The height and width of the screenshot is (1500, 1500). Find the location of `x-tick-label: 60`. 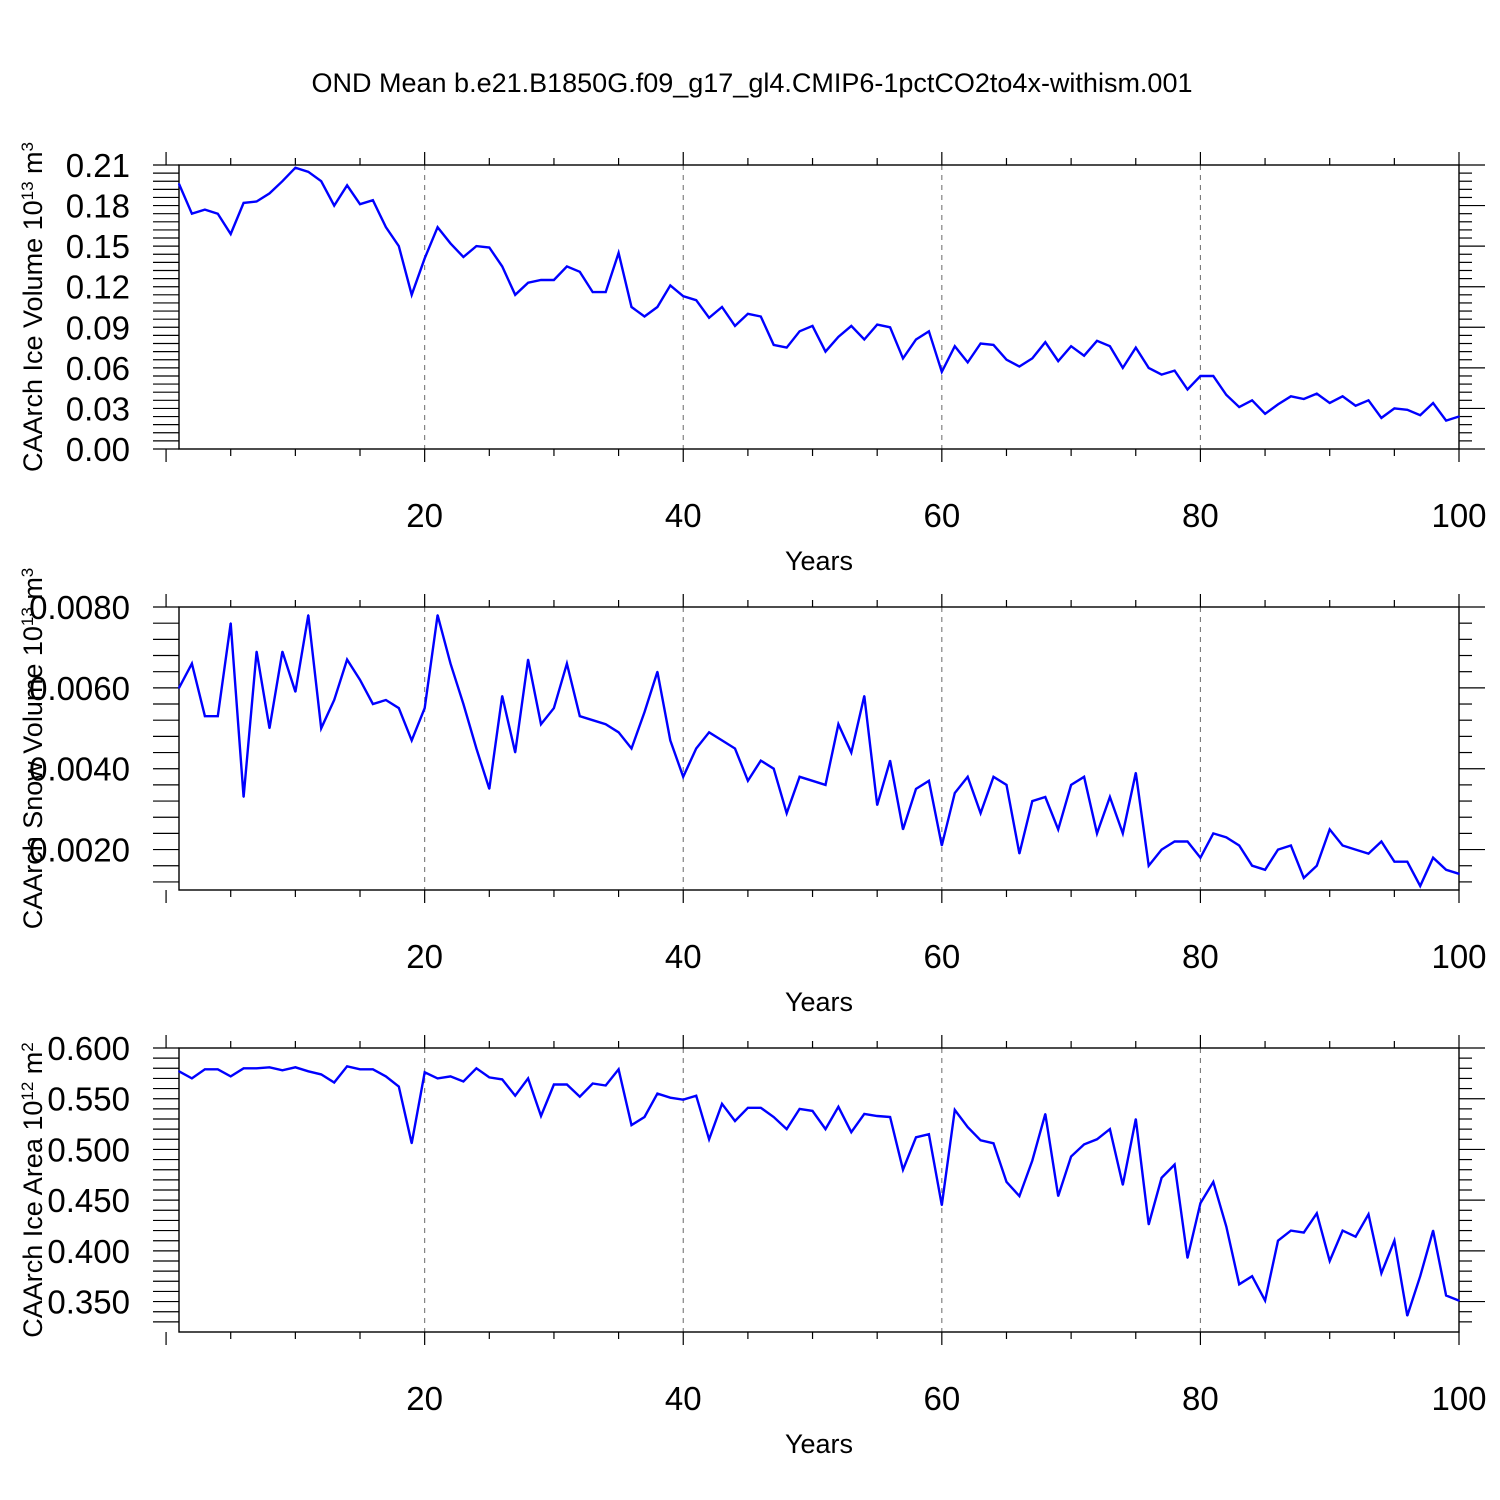

x-tick-label: 60 is located at coordinates (941, 956).